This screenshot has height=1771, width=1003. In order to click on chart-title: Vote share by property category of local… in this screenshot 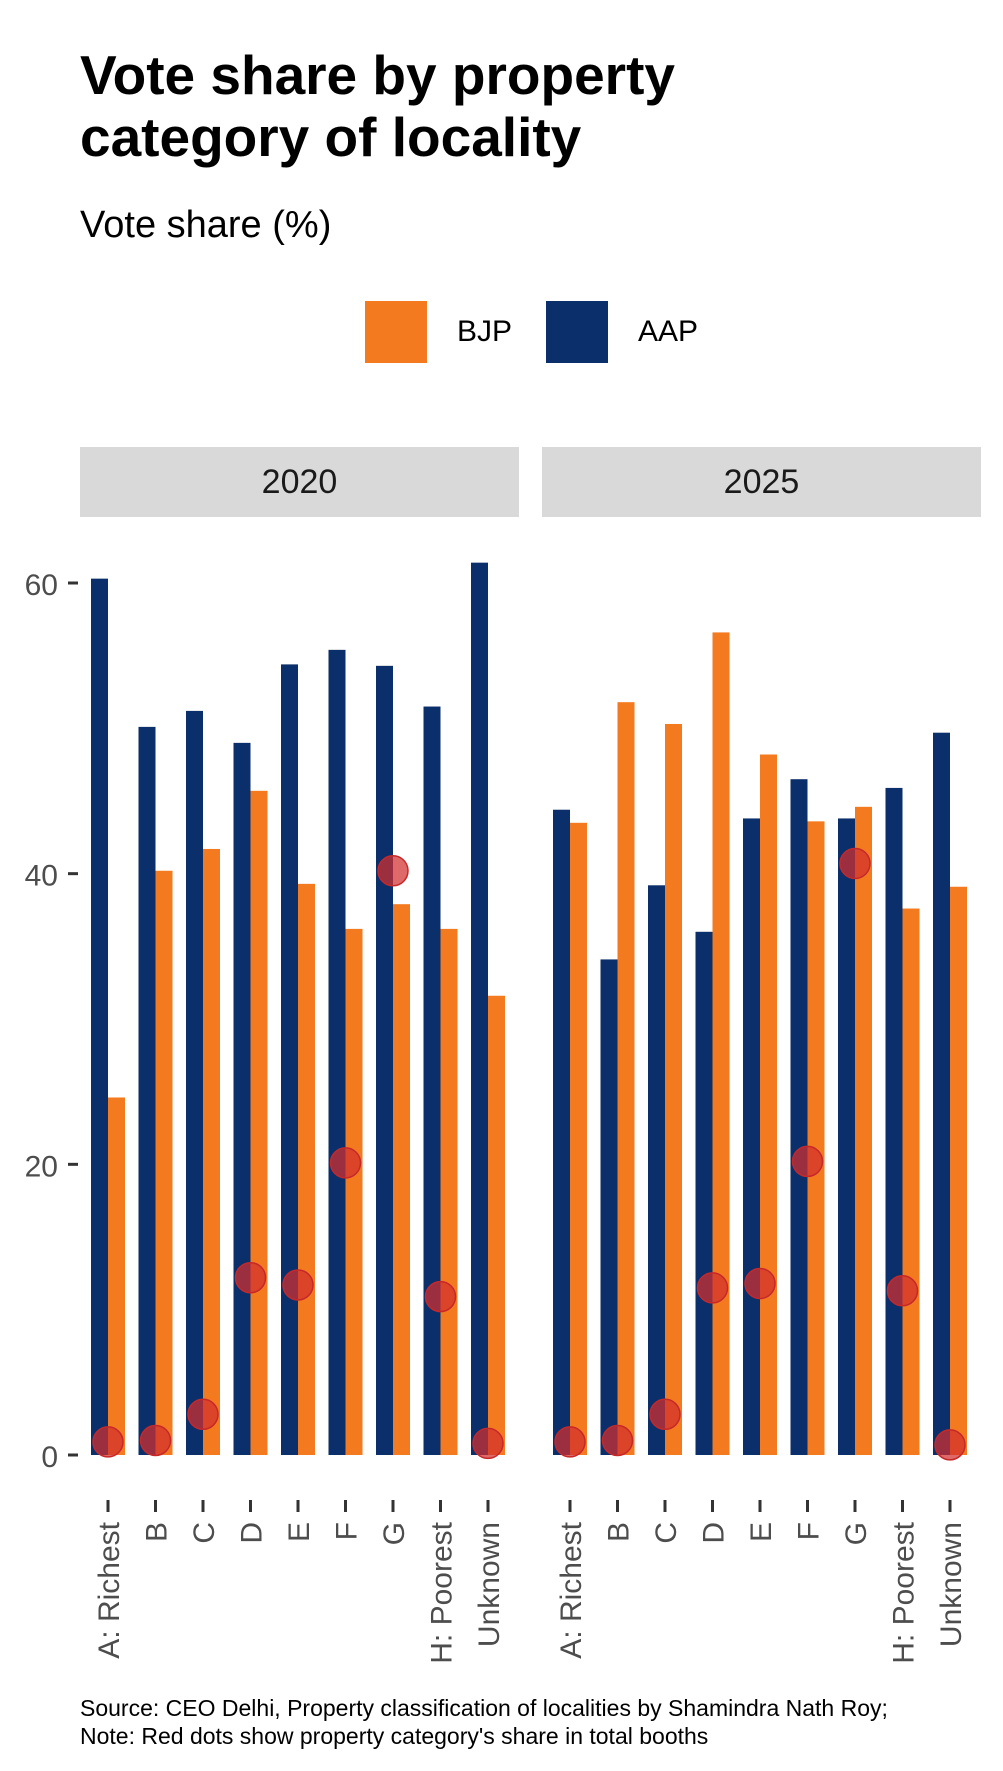, I will do `click(377, 106)`.